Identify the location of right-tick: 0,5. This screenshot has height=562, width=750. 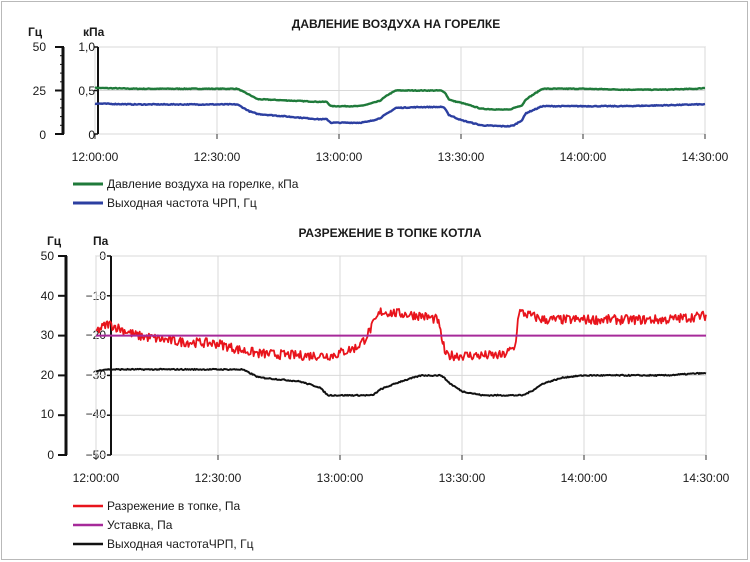
(86, 91).